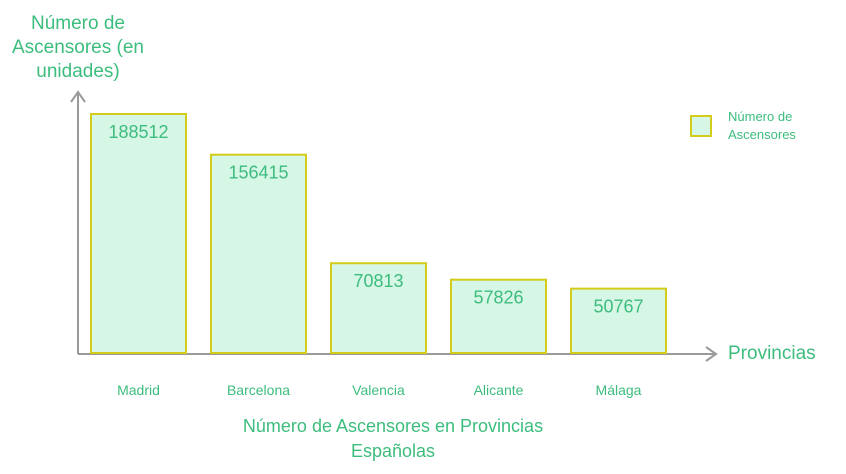  I want to click on legend-label: Número de Ascensores, so click(762, 125).